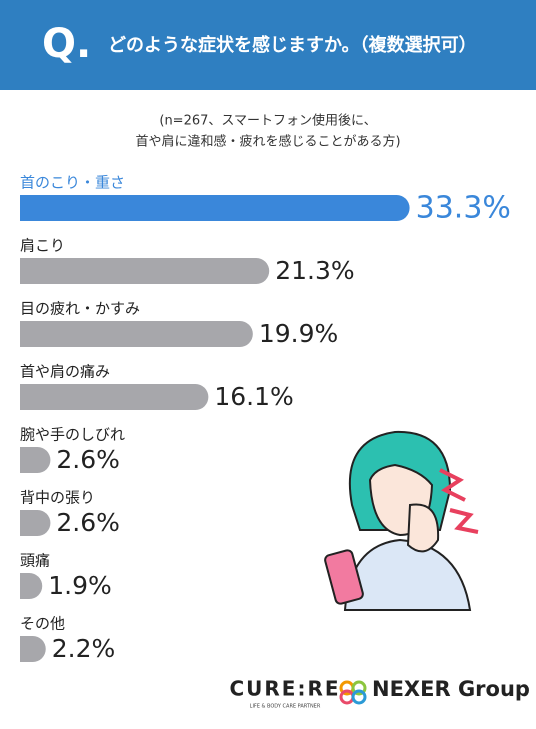  Describe the element at coordinates (267, 142) in the screenshot. I see `subtitle: 首や肩に違和感・疲れを感じることがある方)` at that location.